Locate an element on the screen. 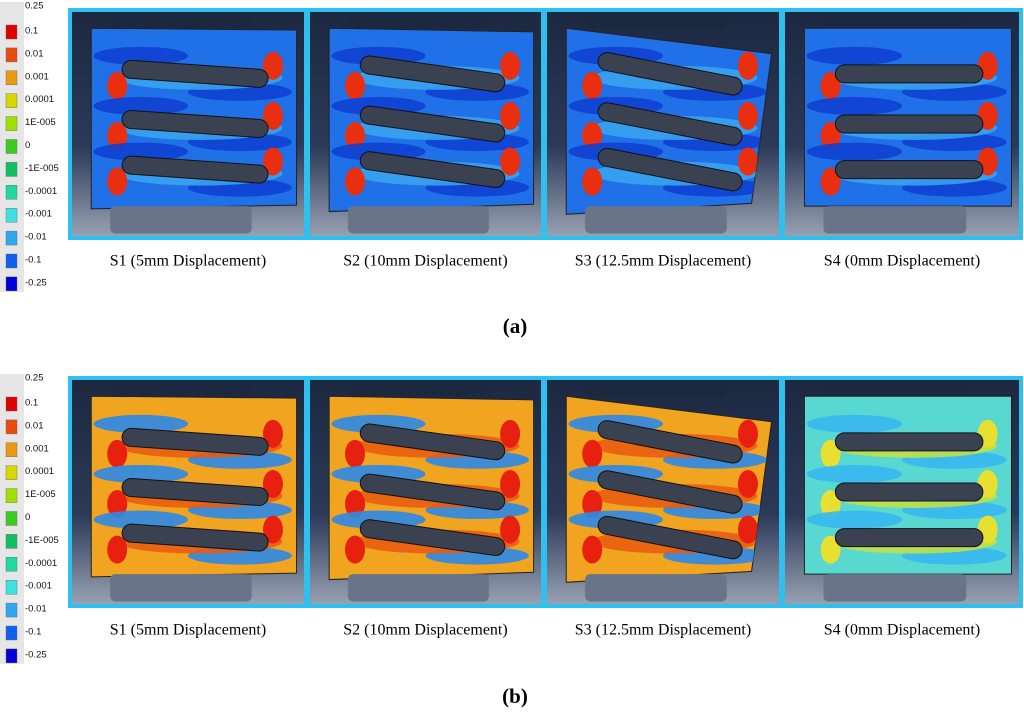  panel-label: (b) is located at coordinates (515, 696).